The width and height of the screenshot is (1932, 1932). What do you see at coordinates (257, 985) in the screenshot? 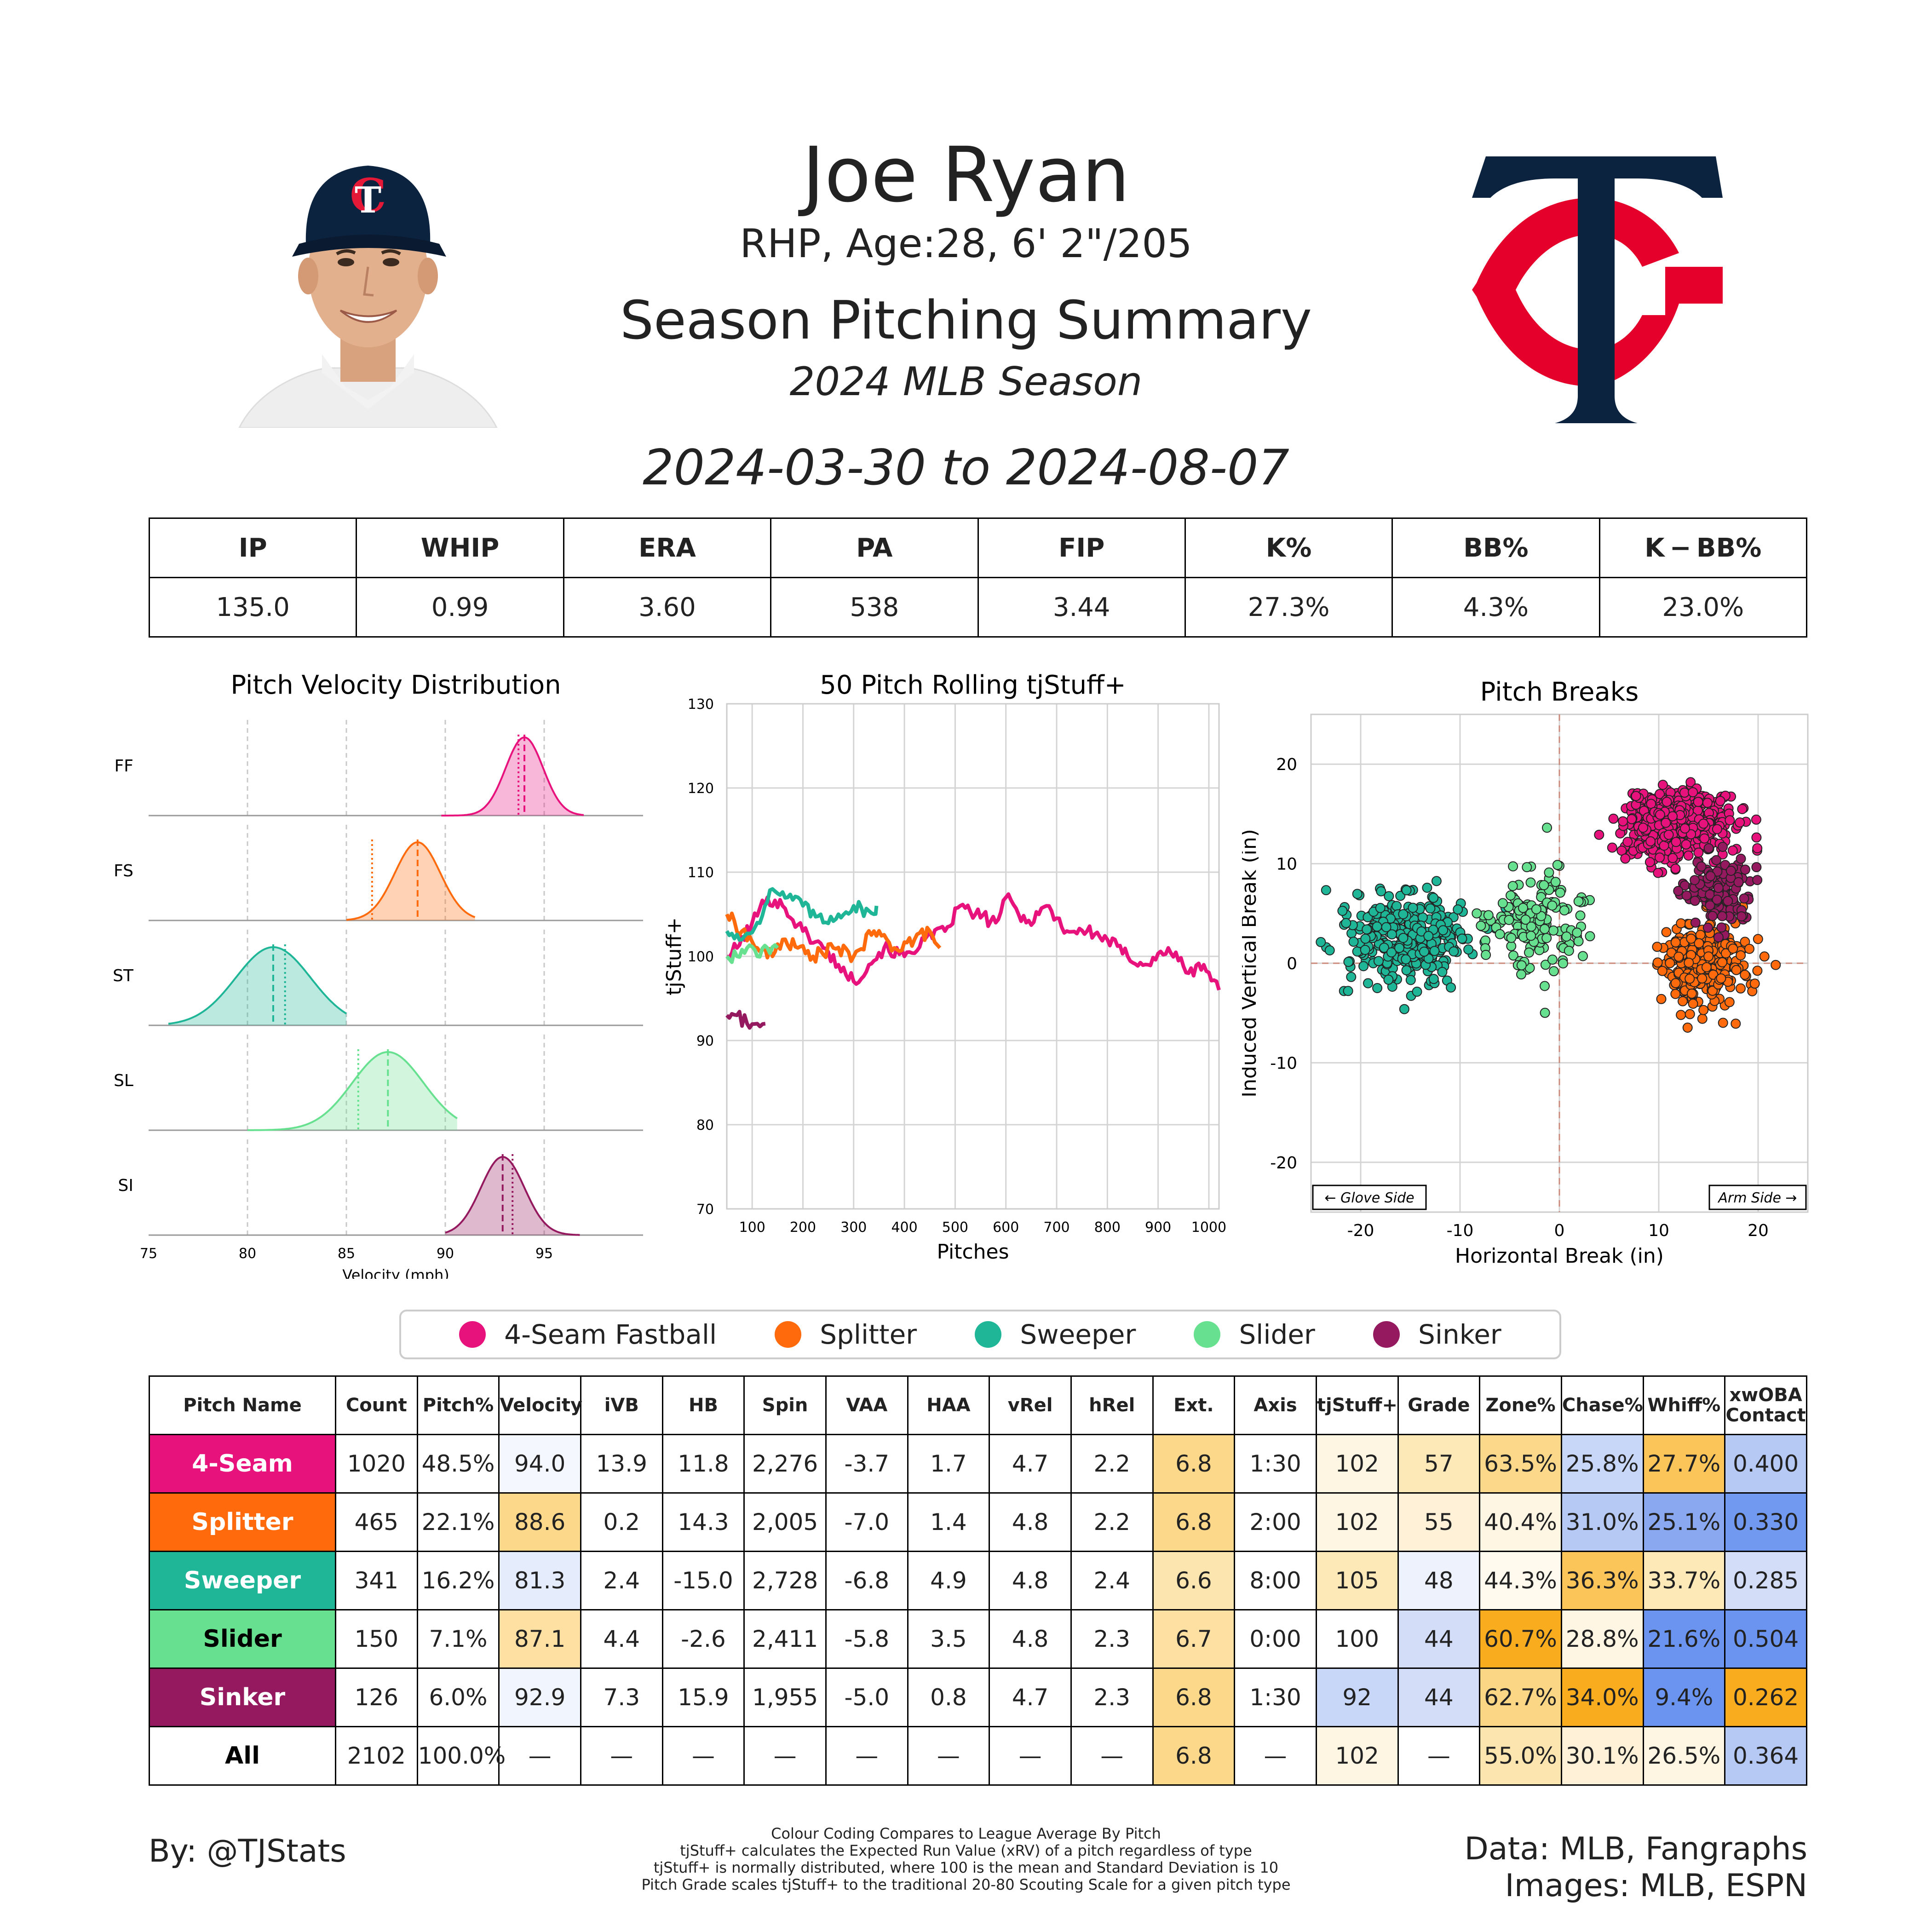
I see `velocity-density-line` at bounding box center [257, 985].